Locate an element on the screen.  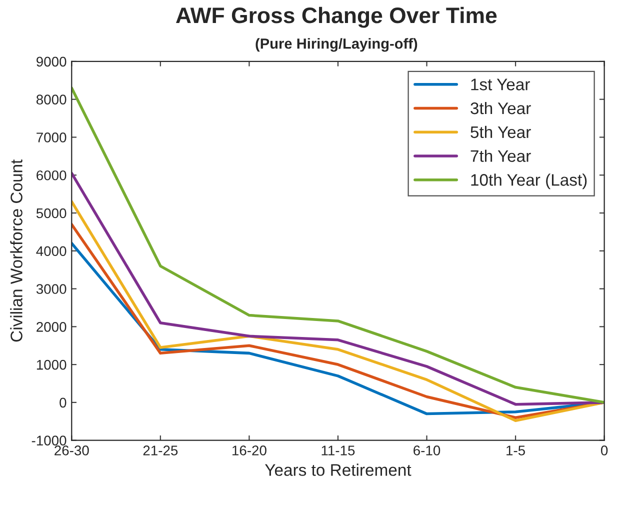
chart-title: AWF Gross Change Over Time is located at coordinates (336, 17).